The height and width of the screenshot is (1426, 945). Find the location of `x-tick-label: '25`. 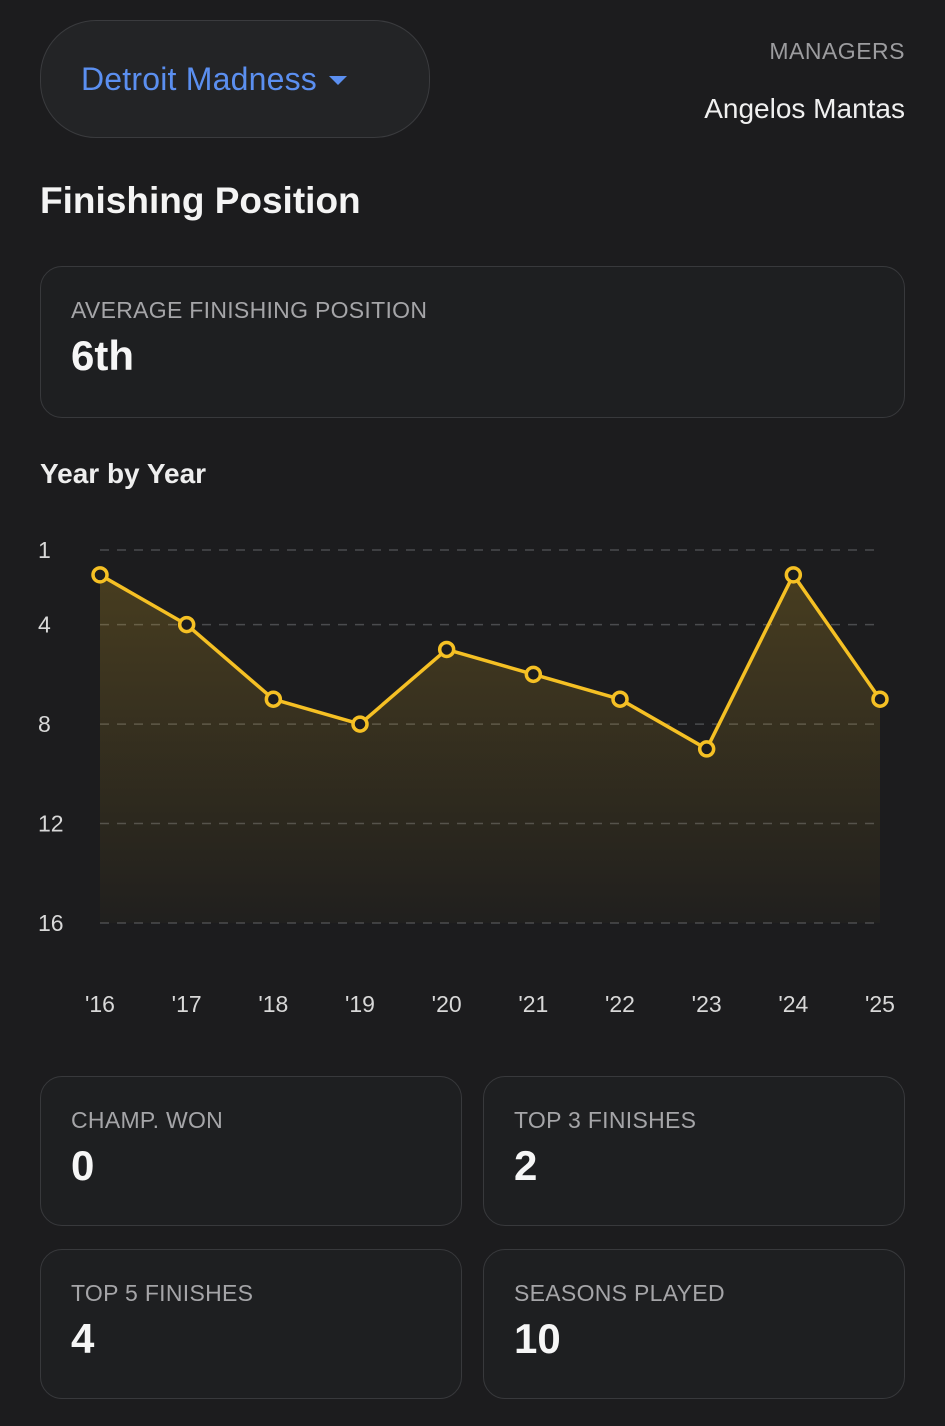

x-tick-label: '25 is located at coordinates (880, 1004).